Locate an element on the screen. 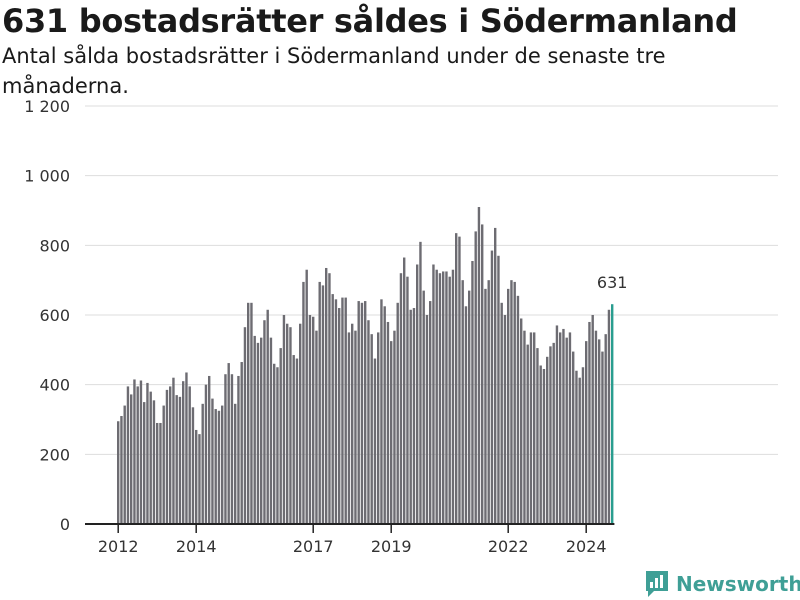 This screenshot has width=800, height=600. y-tick-label: 1 200 is located at coordinates (47, 106).